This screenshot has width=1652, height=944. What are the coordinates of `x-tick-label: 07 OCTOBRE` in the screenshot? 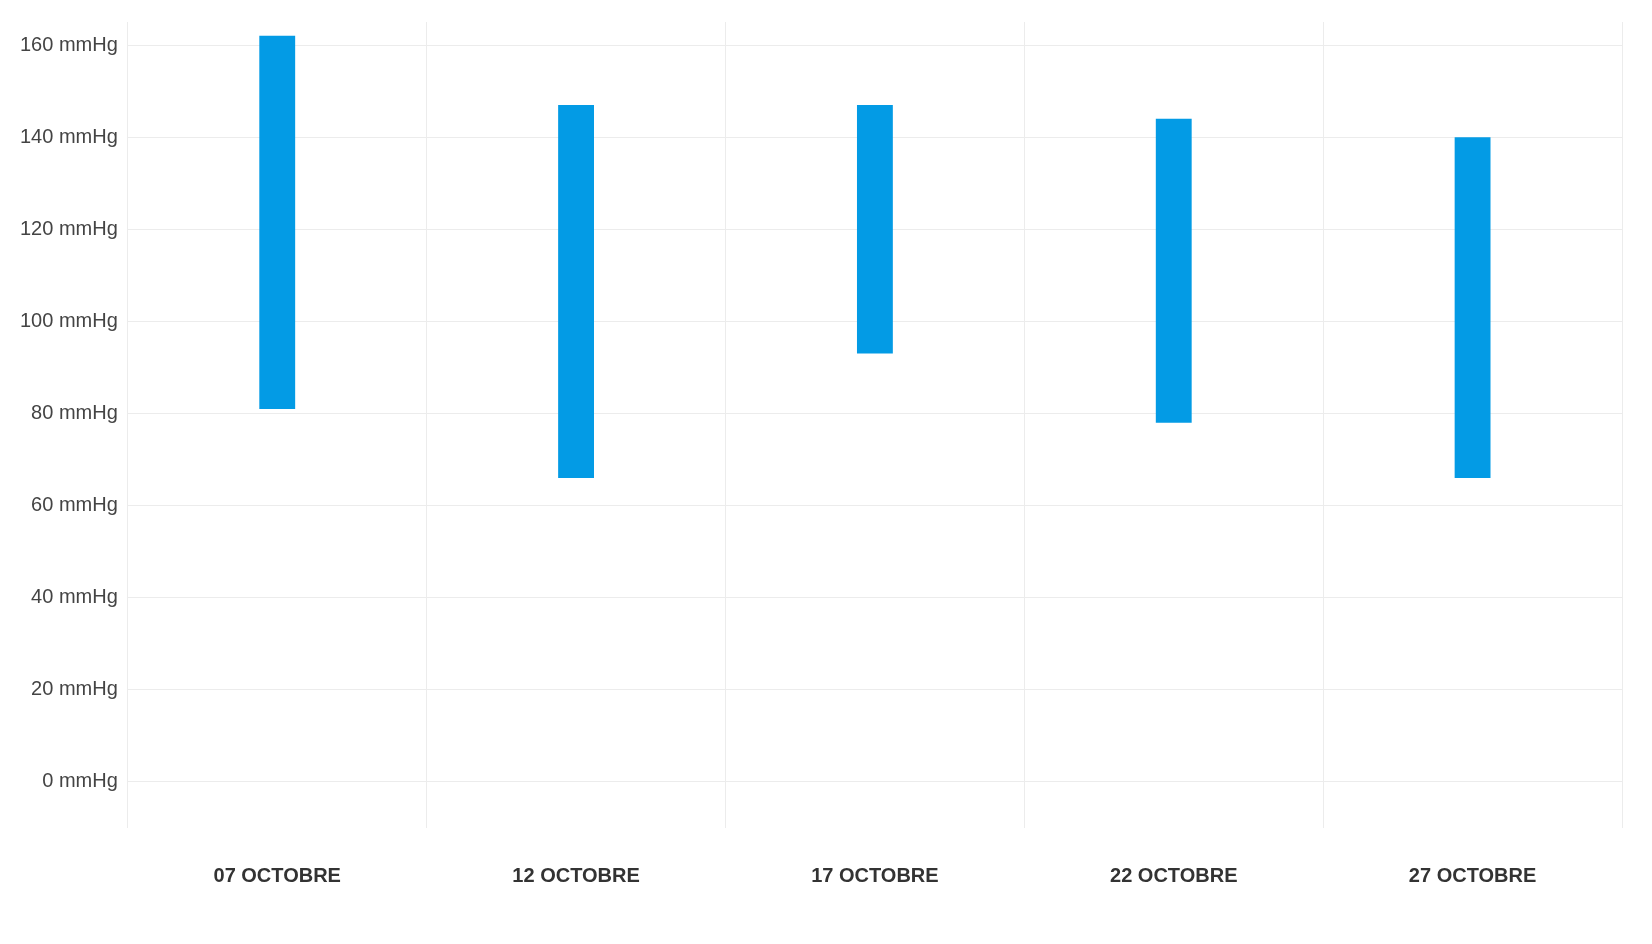 It's located at (277, 874).